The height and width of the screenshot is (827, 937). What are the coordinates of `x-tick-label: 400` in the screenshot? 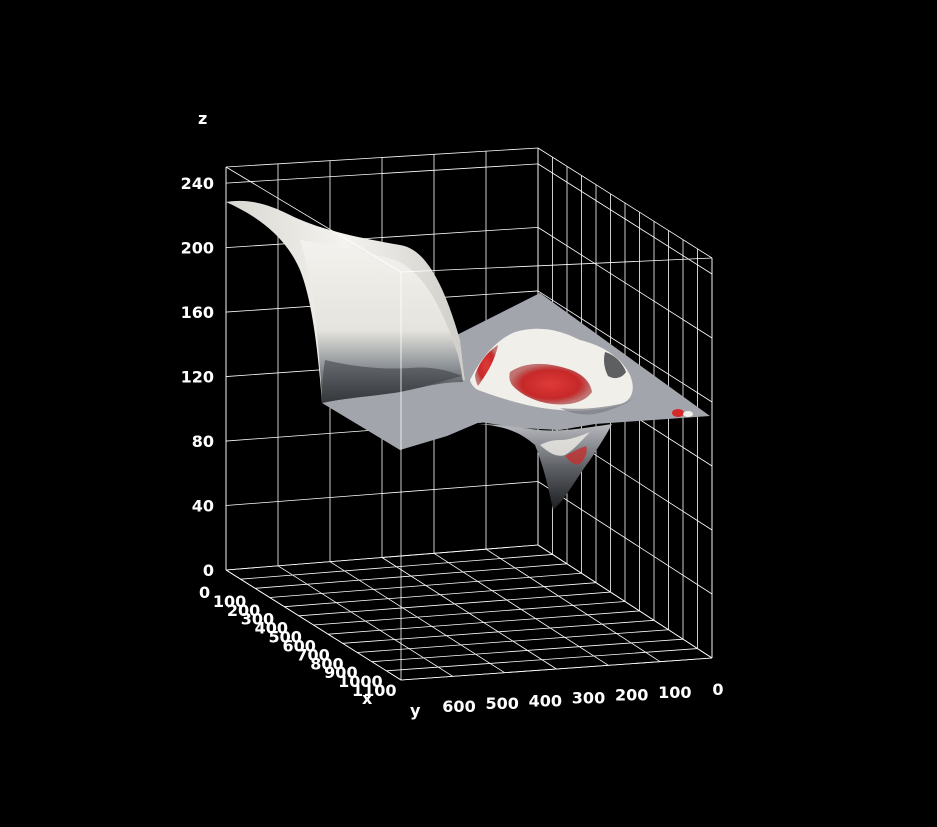 It's located at (271, 628).